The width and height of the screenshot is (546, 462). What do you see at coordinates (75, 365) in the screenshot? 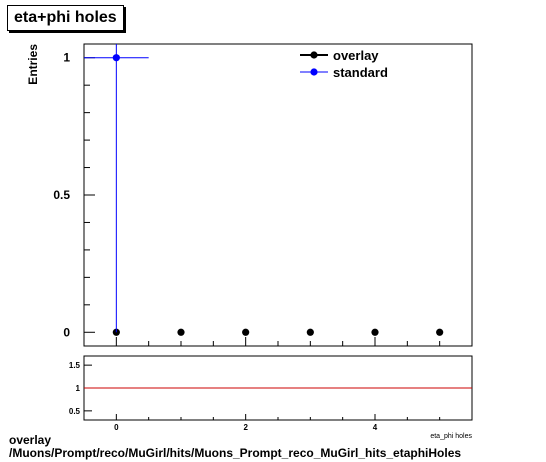
I see `ratio-y-tick-label: 1.5` at bounding box center [75, 365].